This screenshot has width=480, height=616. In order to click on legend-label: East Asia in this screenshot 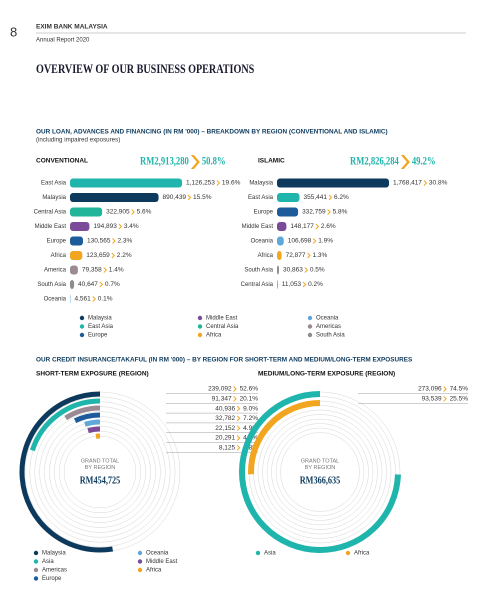, I will do `click(101, 327)`.